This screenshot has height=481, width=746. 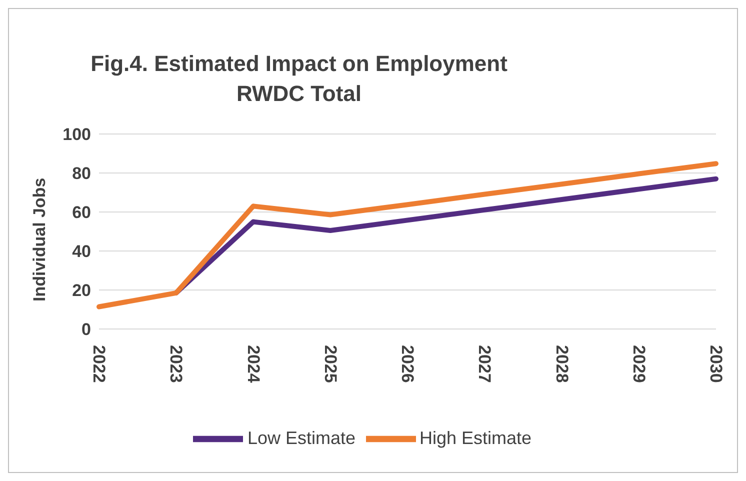 What do you see at coordinates (716, 364) in the screenshot?
I see `x-tick-label: 2030` at bounding box center [716, 364].